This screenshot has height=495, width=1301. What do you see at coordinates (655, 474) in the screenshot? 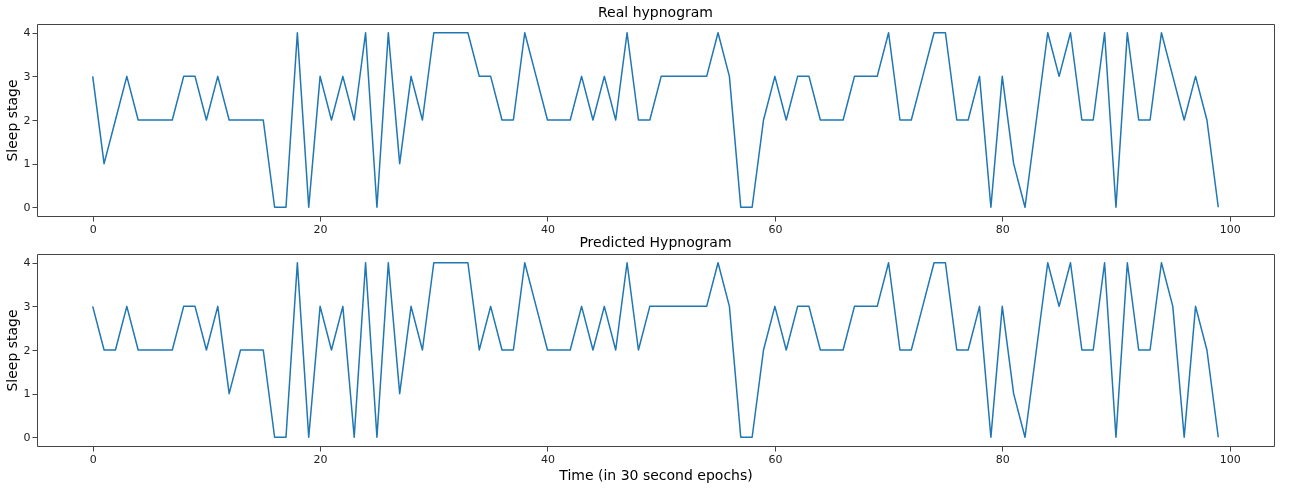
I see `x-axis-title: Time (in 30 second epochs)` at bounding box center [655, 474].